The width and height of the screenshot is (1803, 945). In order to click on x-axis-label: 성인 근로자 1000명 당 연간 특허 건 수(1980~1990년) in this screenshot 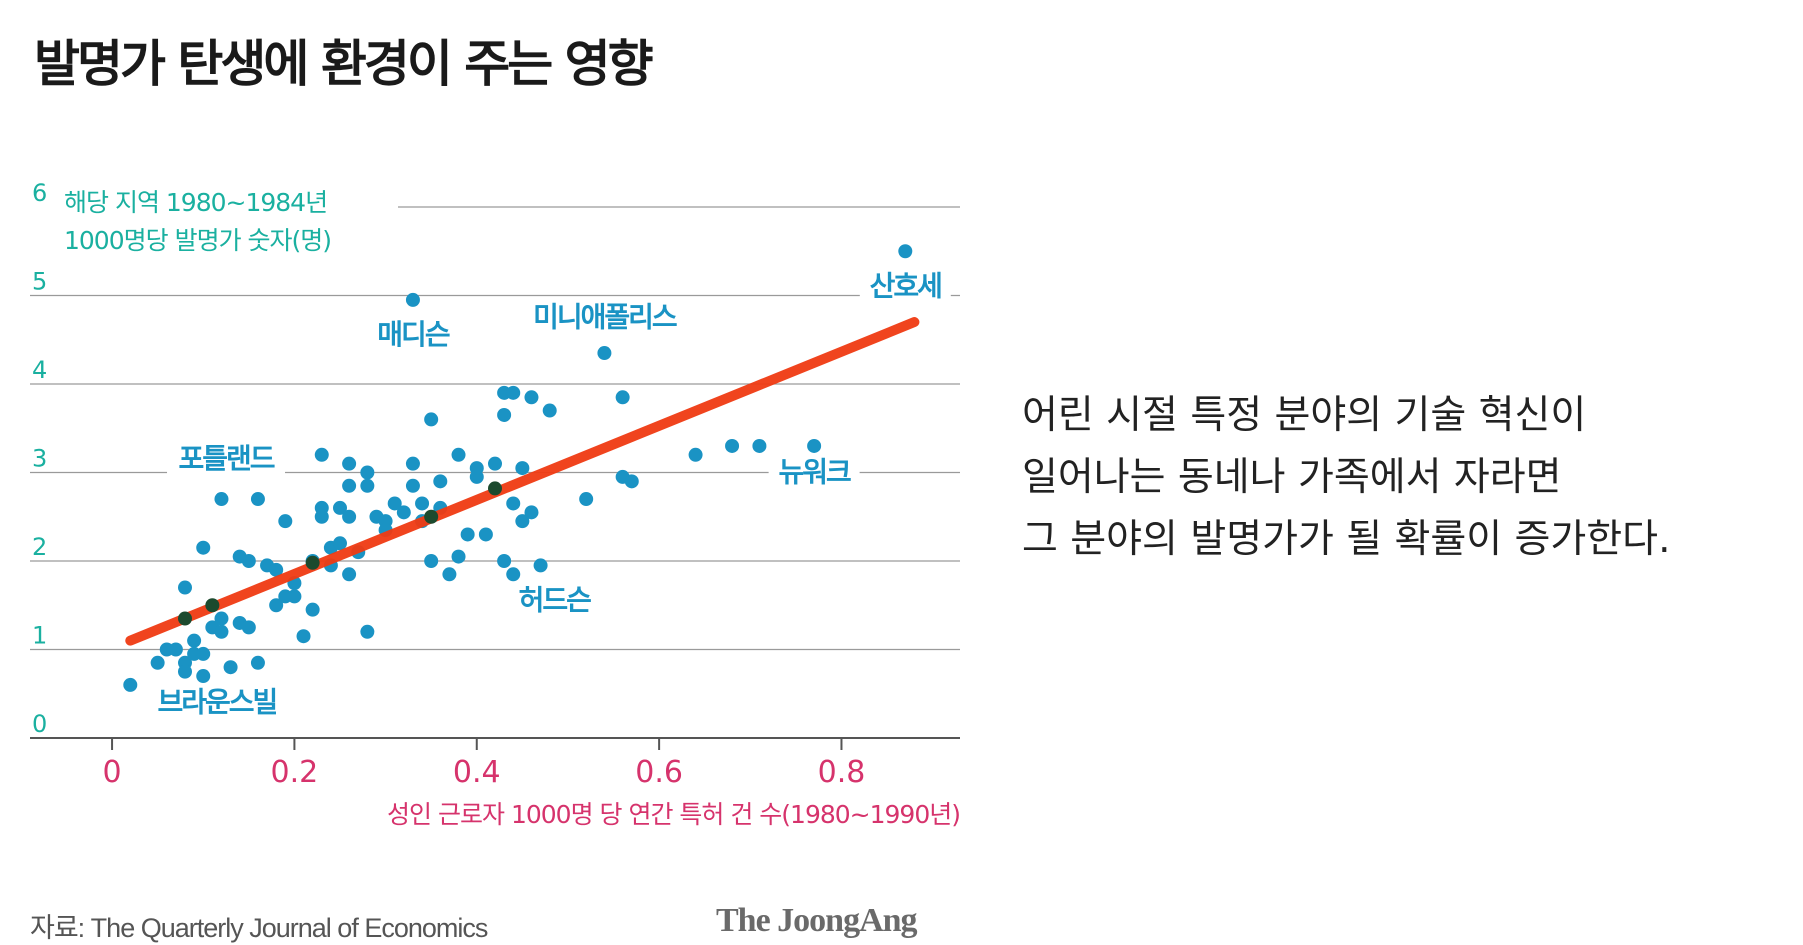, I will do `click(673, 814)`.